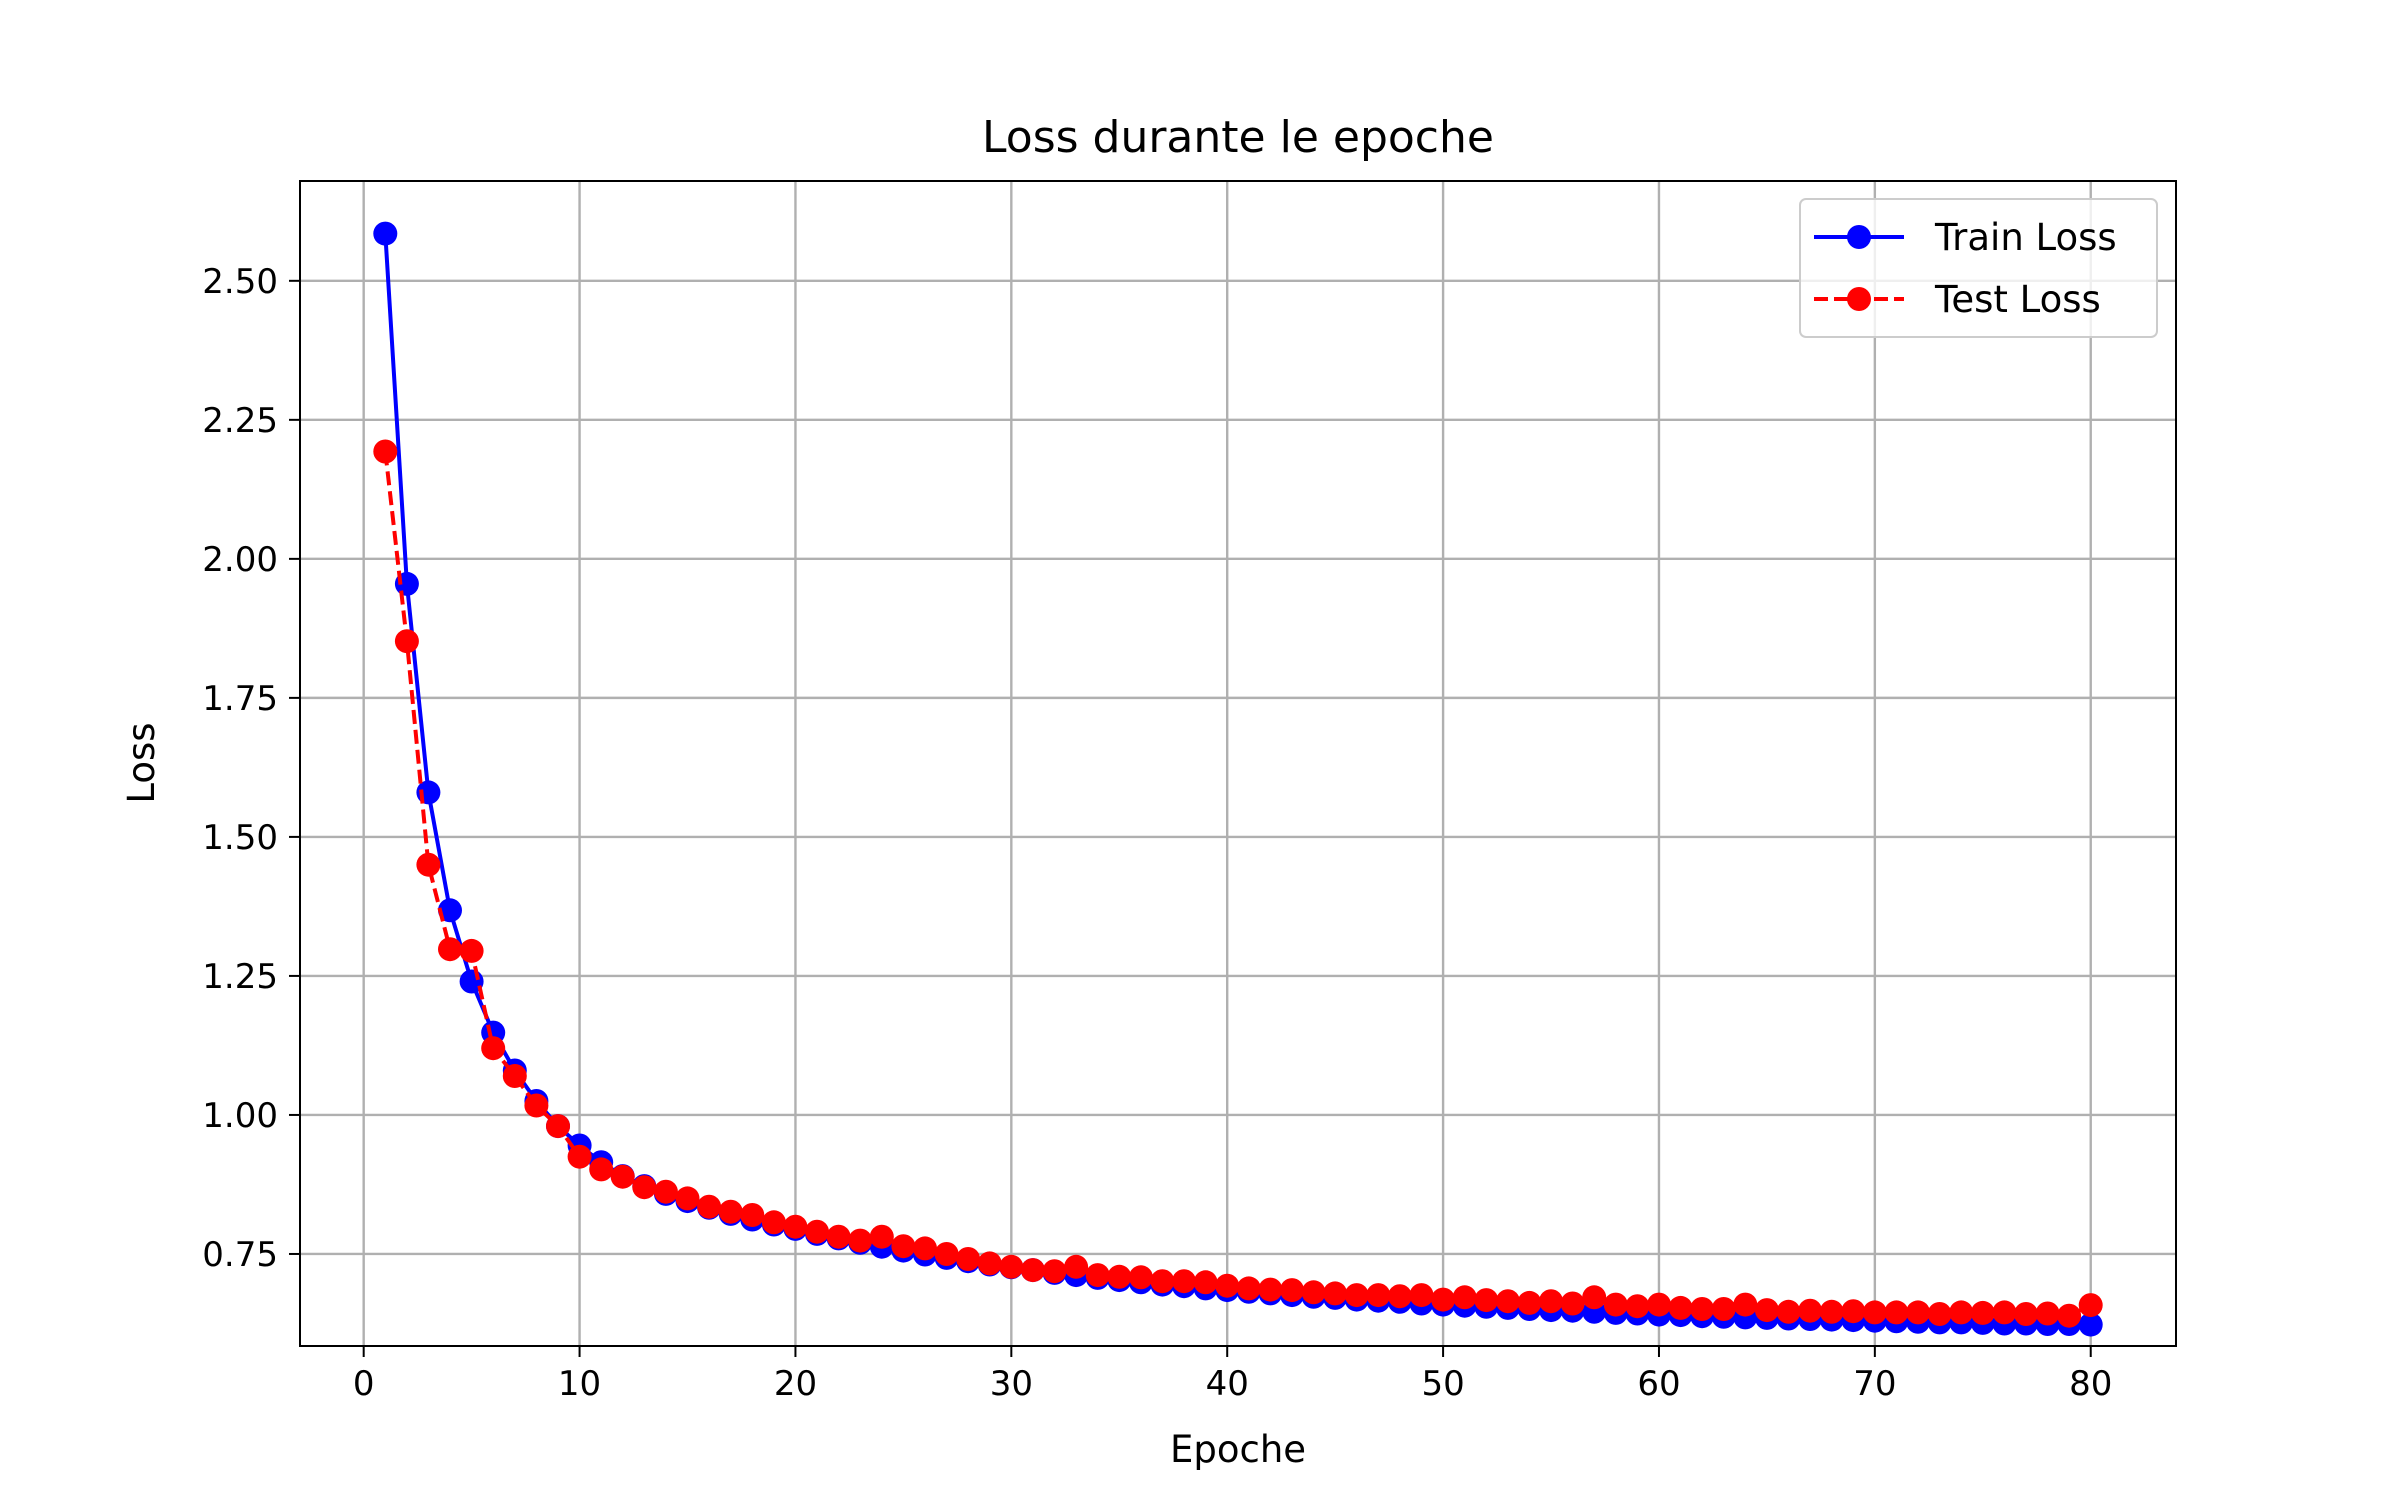  I want to click on chart-title: Loss durante le epoche, so click(1238, 137).